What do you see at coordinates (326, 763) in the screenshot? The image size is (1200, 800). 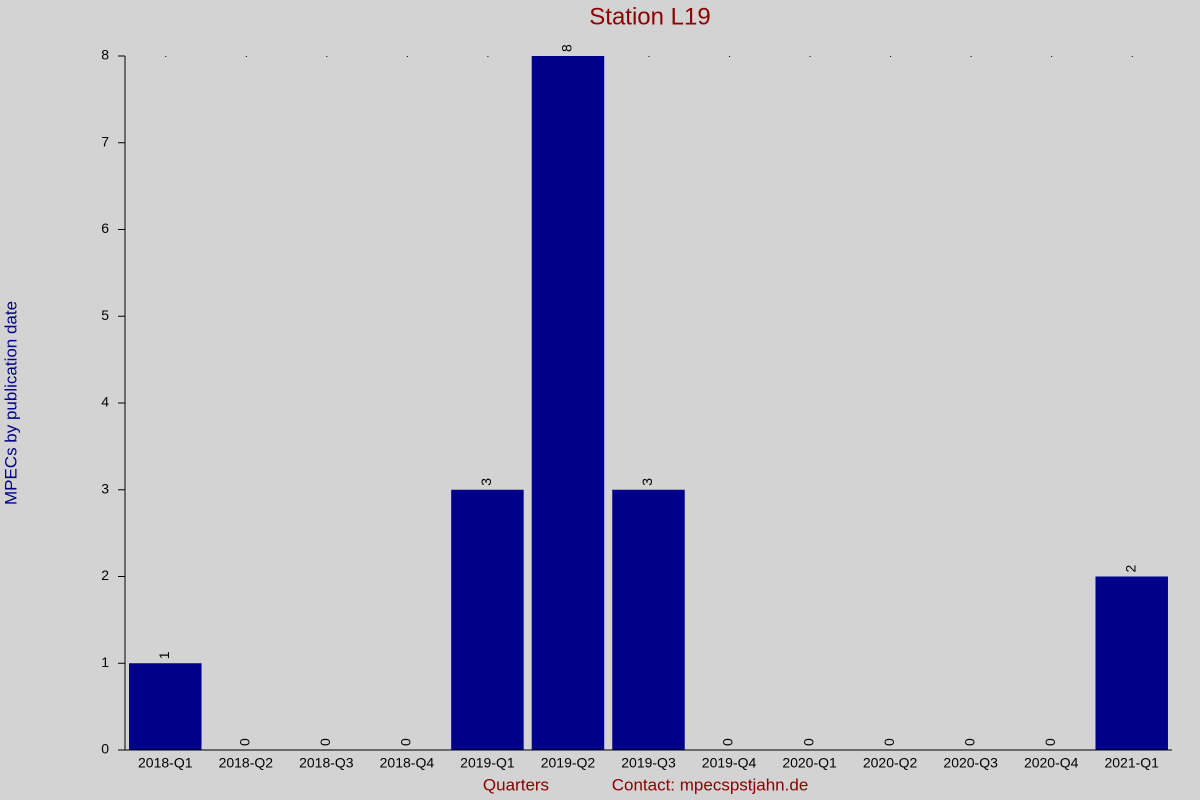 I see `x-tick-label: 2018-Q3` at bounding box center [326, 763].